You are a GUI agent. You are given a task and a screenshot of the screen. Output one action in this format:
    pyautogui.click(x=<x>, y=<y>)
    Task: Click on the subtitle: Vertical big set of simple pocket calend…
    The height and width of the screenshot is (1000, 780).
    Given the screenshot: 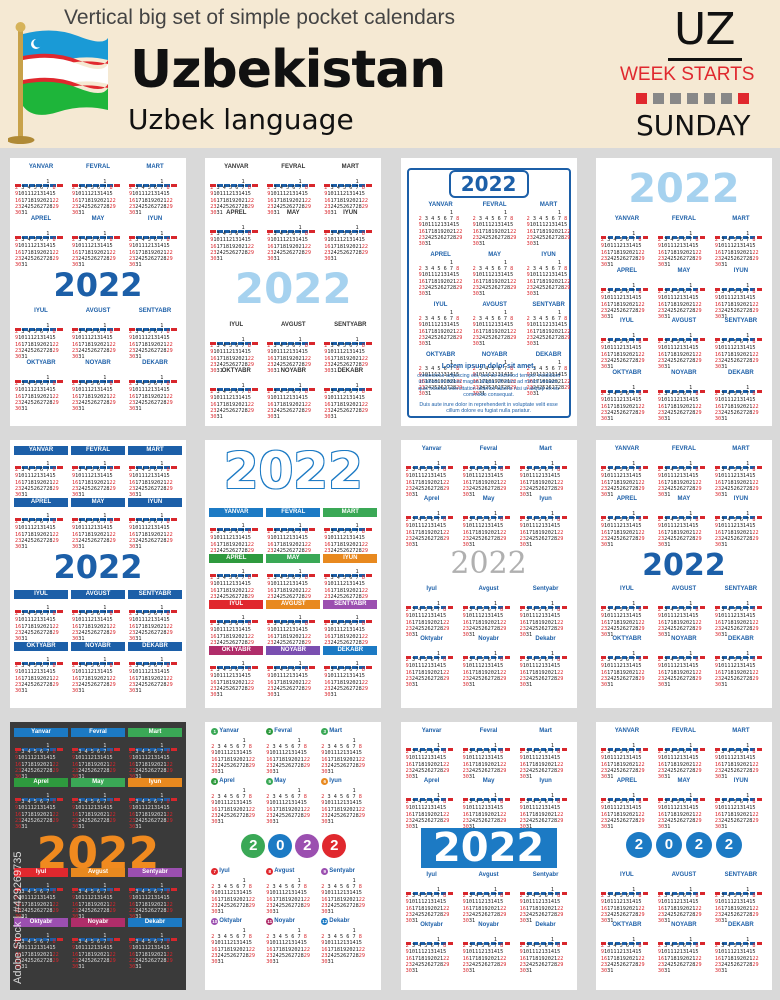 What is the action you would take?
    pyautogui.click(x=260, y=17)
    